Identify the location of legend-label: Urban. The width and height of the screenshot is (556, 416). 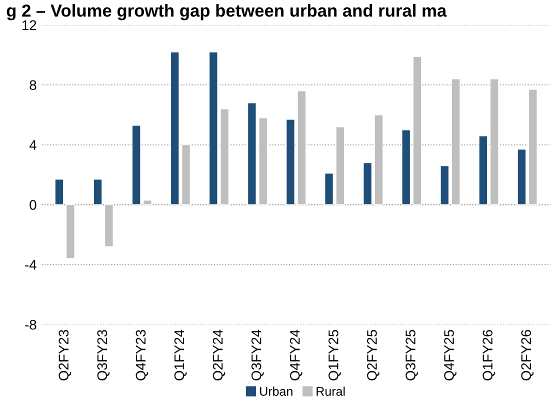
(276, 391).